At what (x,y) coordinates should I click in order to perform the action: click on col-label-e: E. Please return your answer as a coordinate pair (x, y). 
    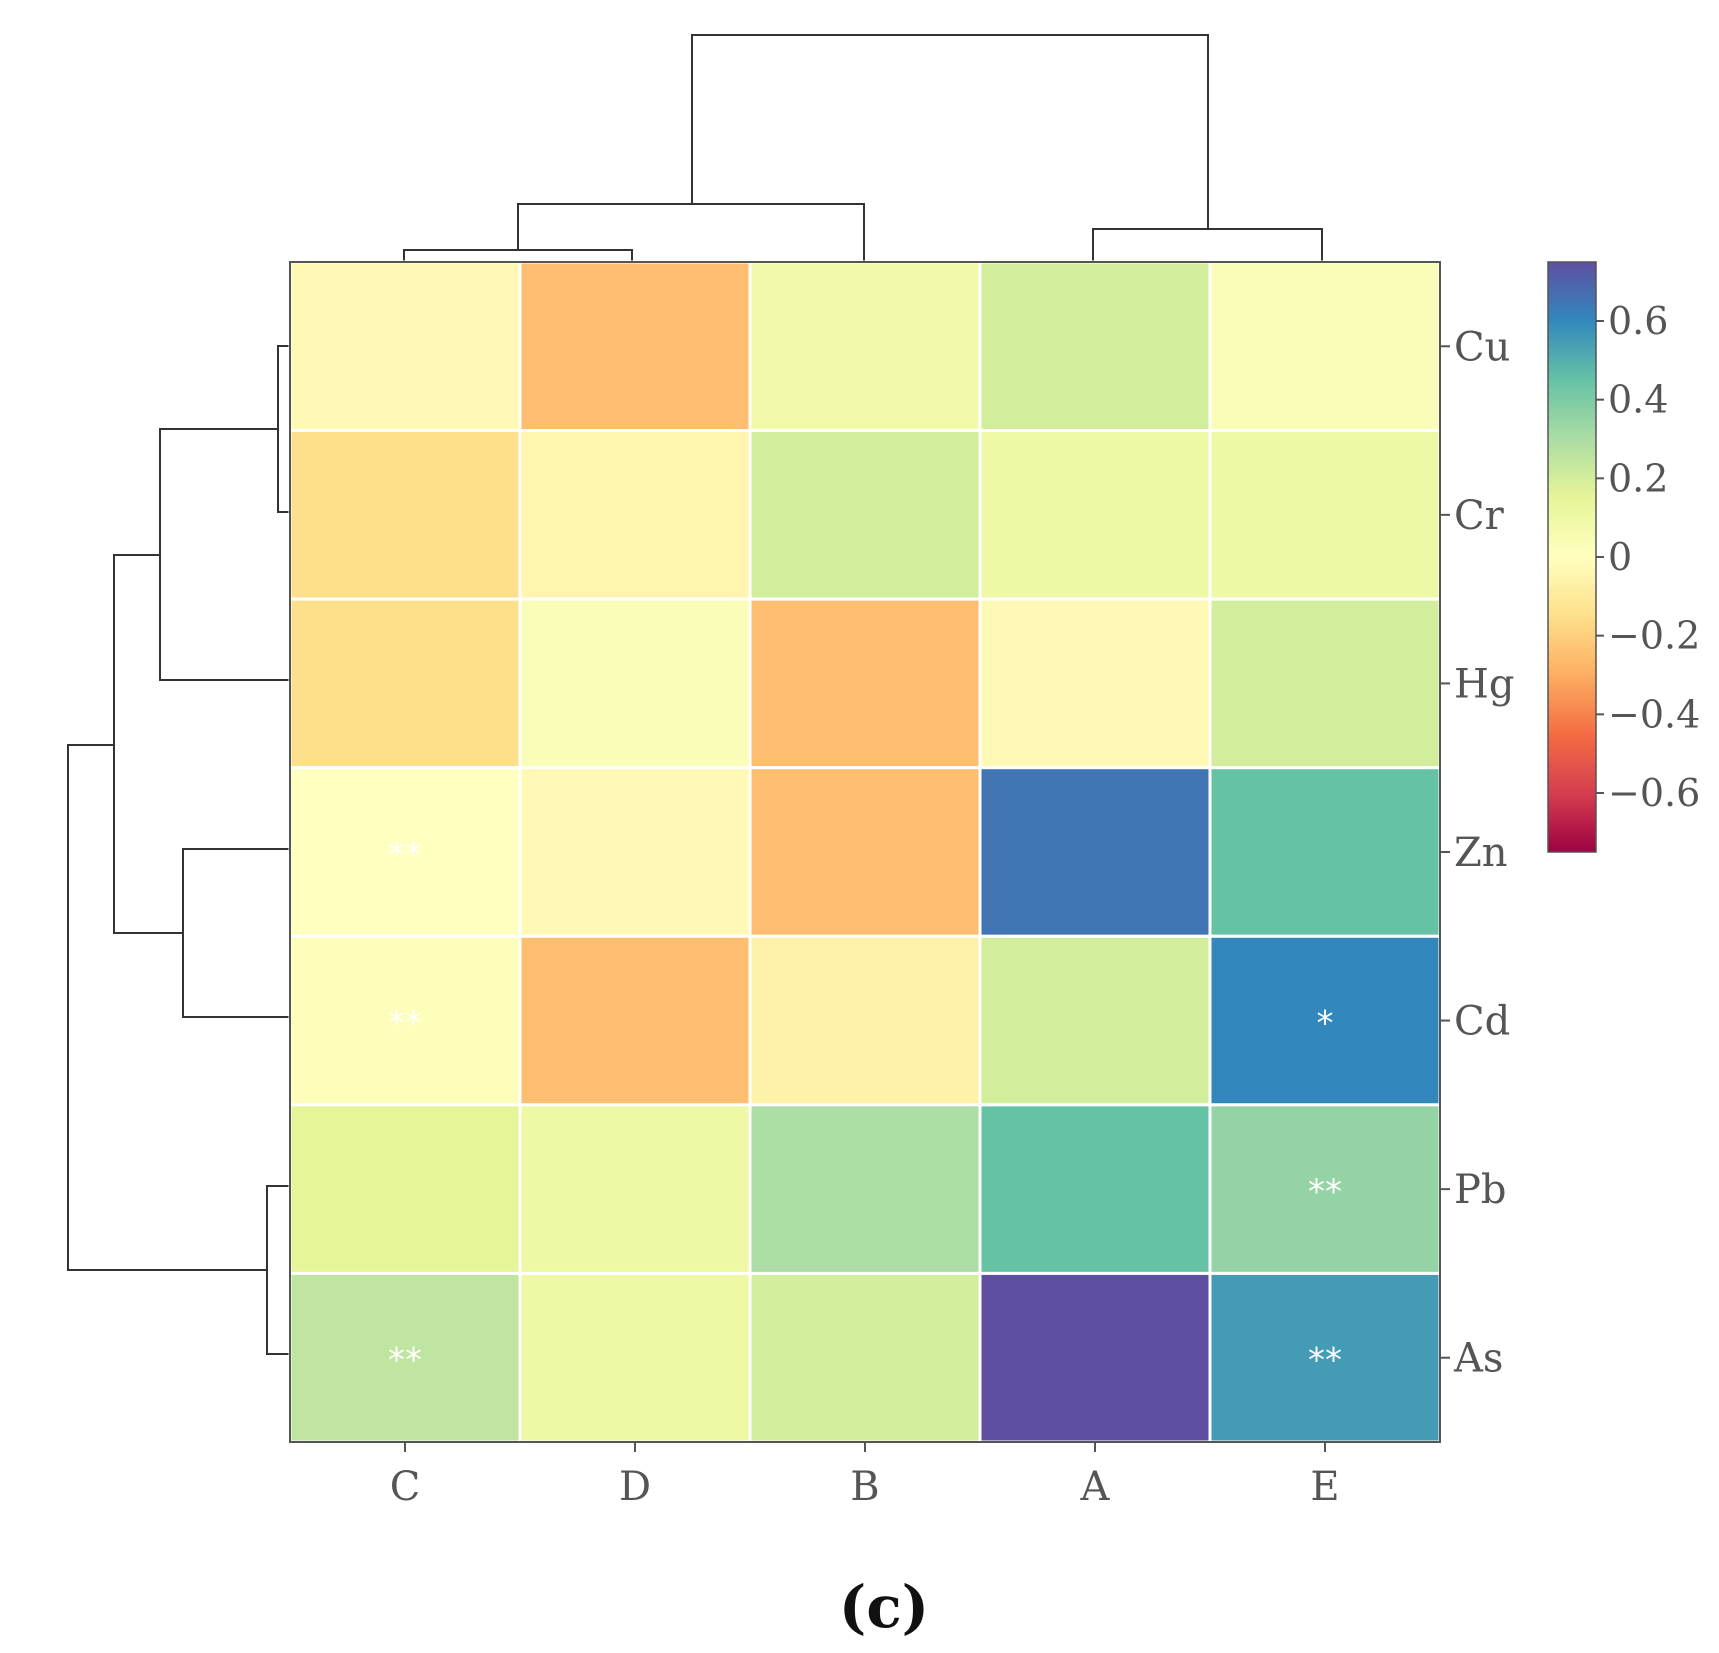
    Looking at the image, I should click on (1324, 1487).